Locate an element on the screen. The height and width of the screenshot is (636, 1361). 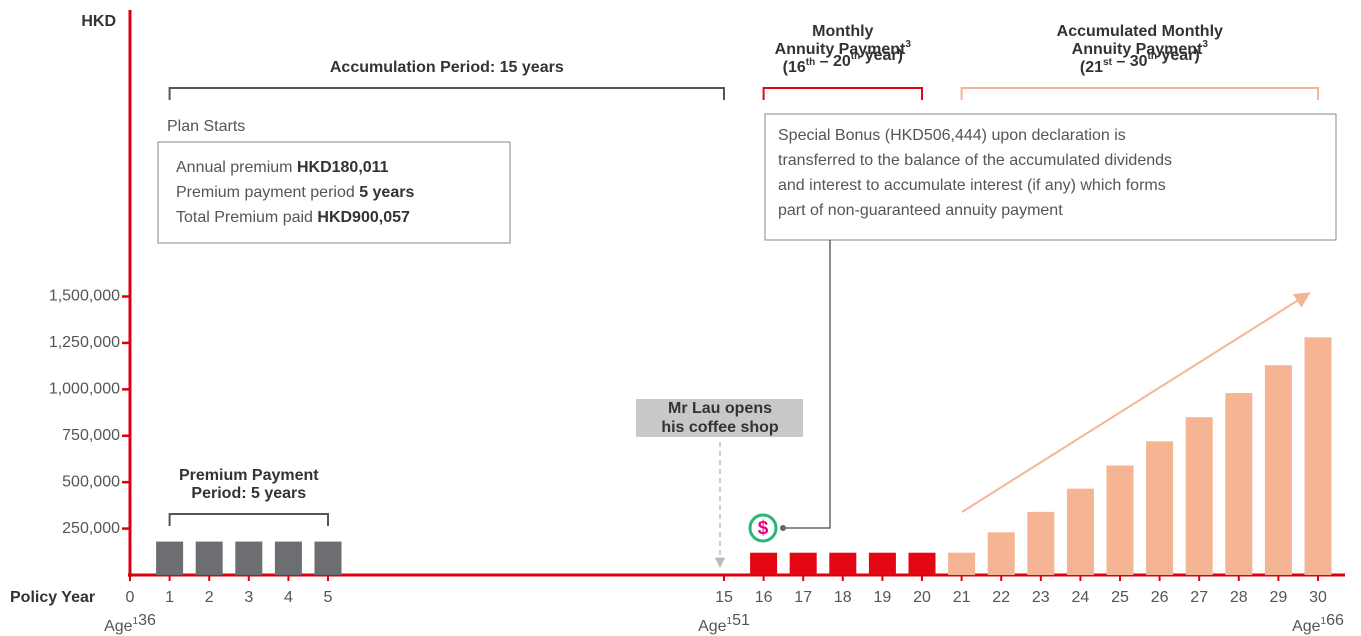
y-axis-label: HKD is located at coordinates (98, 21).